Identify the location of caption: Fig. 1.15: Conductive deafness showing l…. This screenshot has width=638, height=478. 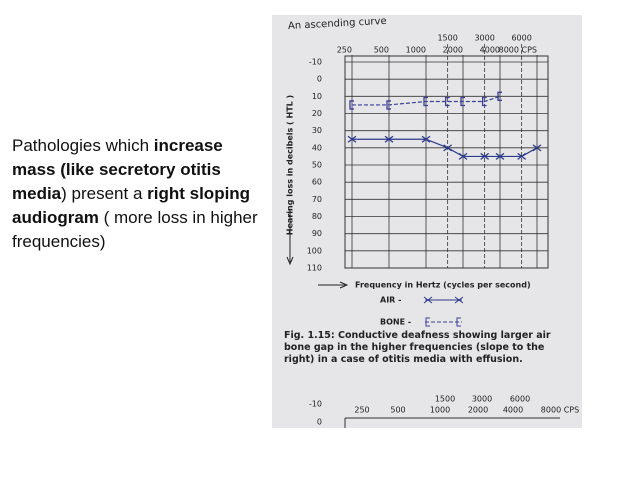
(417, 347).